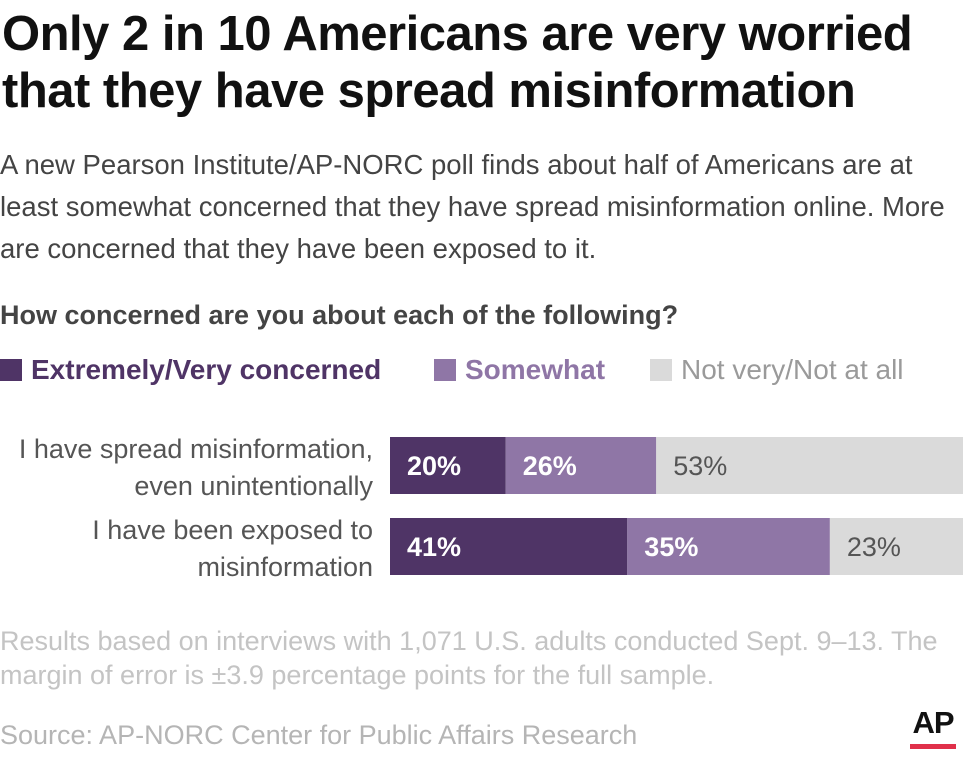 This screenshot has height=757, width=966. What do you see at coordinates (581, 465) in the screenshot?
I see `bar-spread-somewhat` at bounding box center [581, 465].